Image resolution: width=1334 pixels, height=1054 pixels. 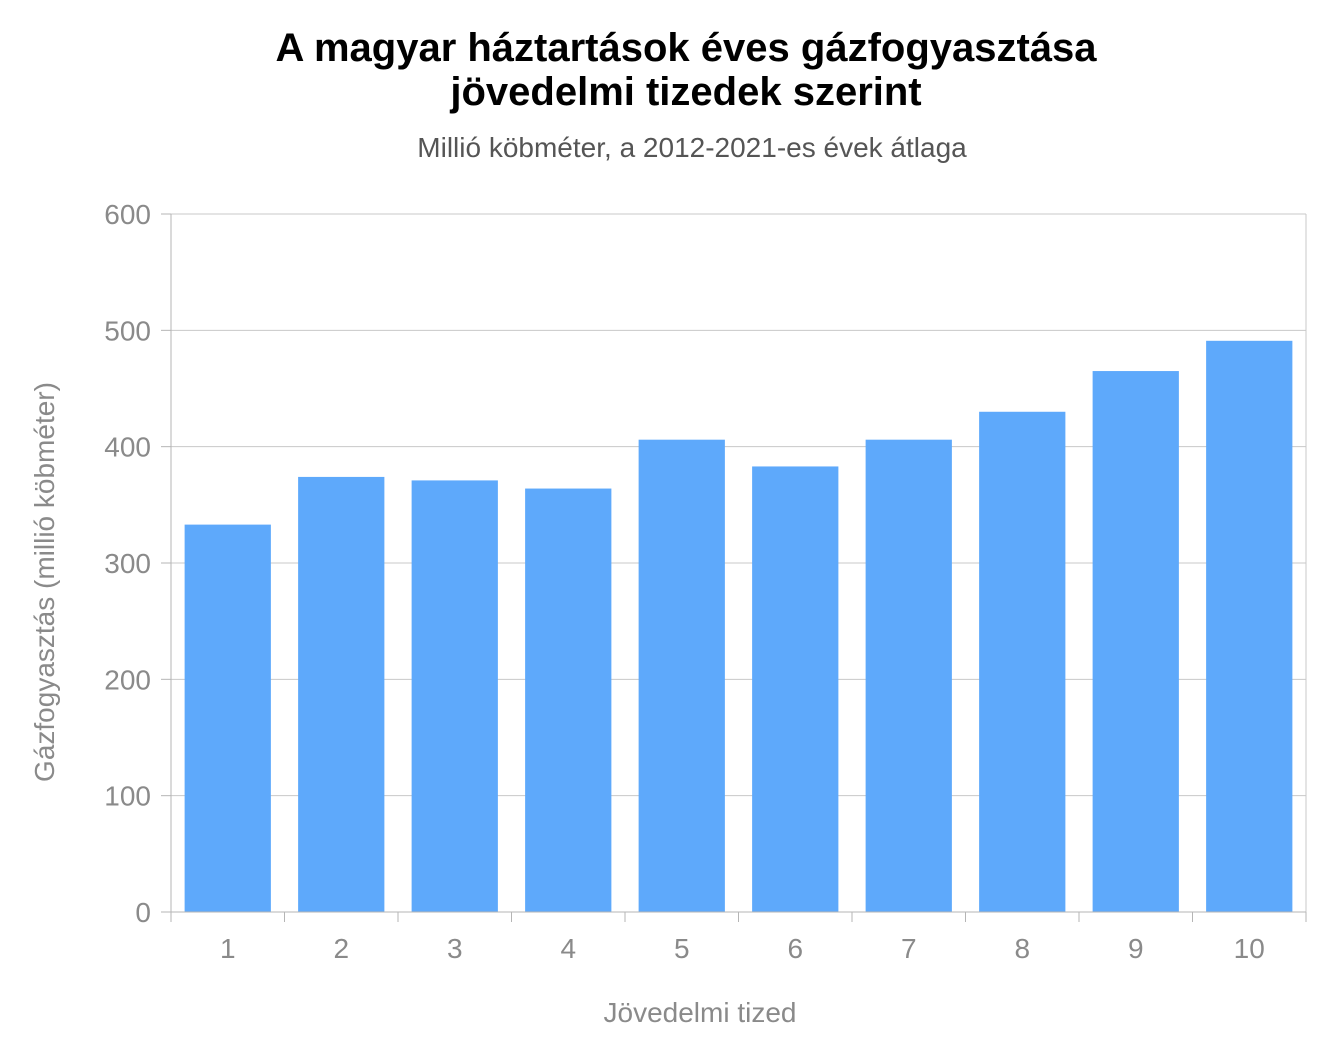 What do you see at coordinates (568, 948) in the screenshot?
I see `x-tick-label: 4` at bounding box center [568, 948].